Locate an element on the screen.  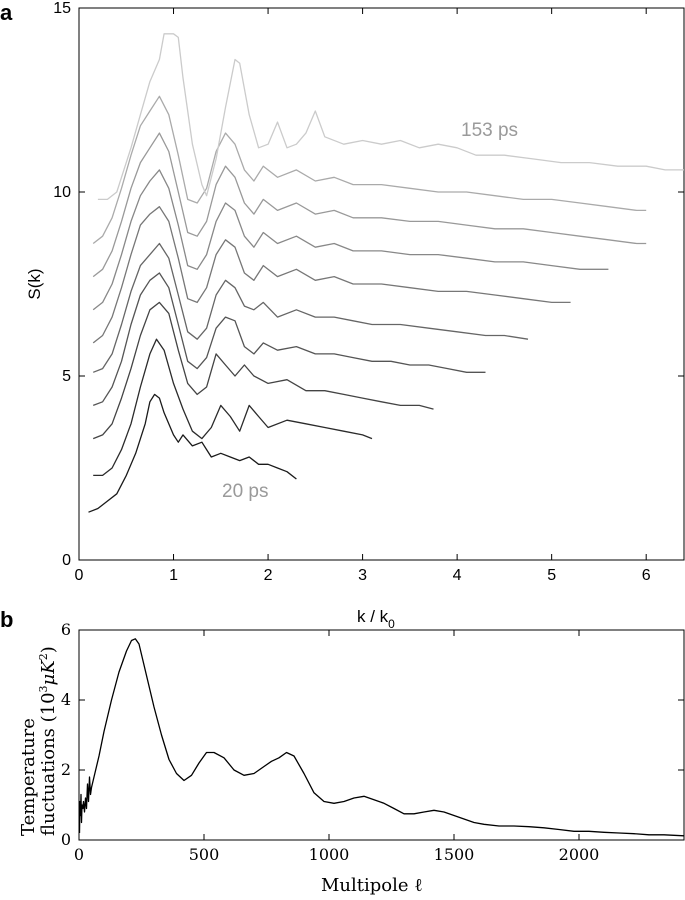
panel-b-ylabel-line2: fluctuations (103μK2) is located at coordinates (48, 741).